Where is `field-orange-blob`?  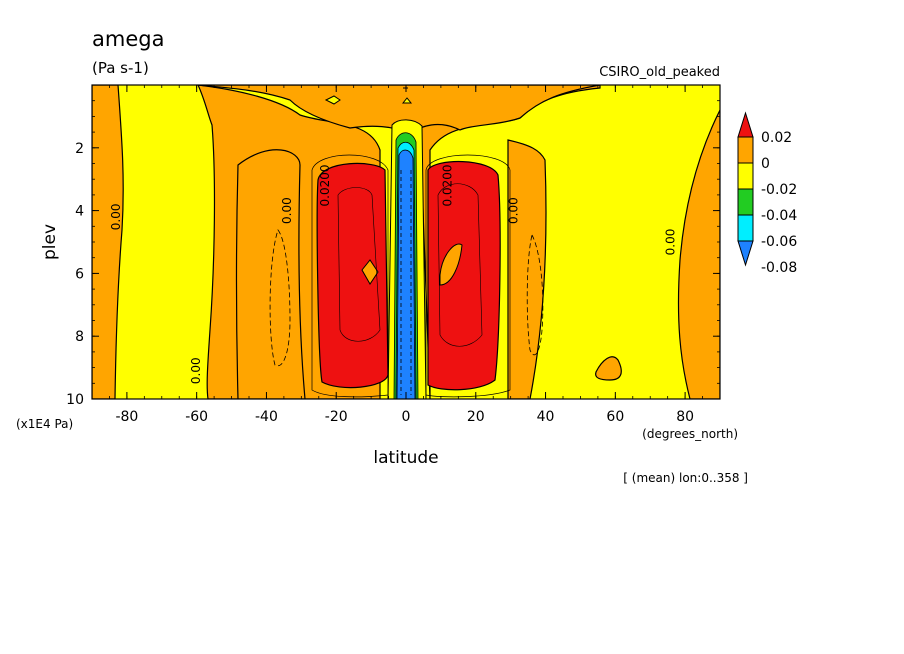 field-orange-blob is located at coordinates (608, 368).